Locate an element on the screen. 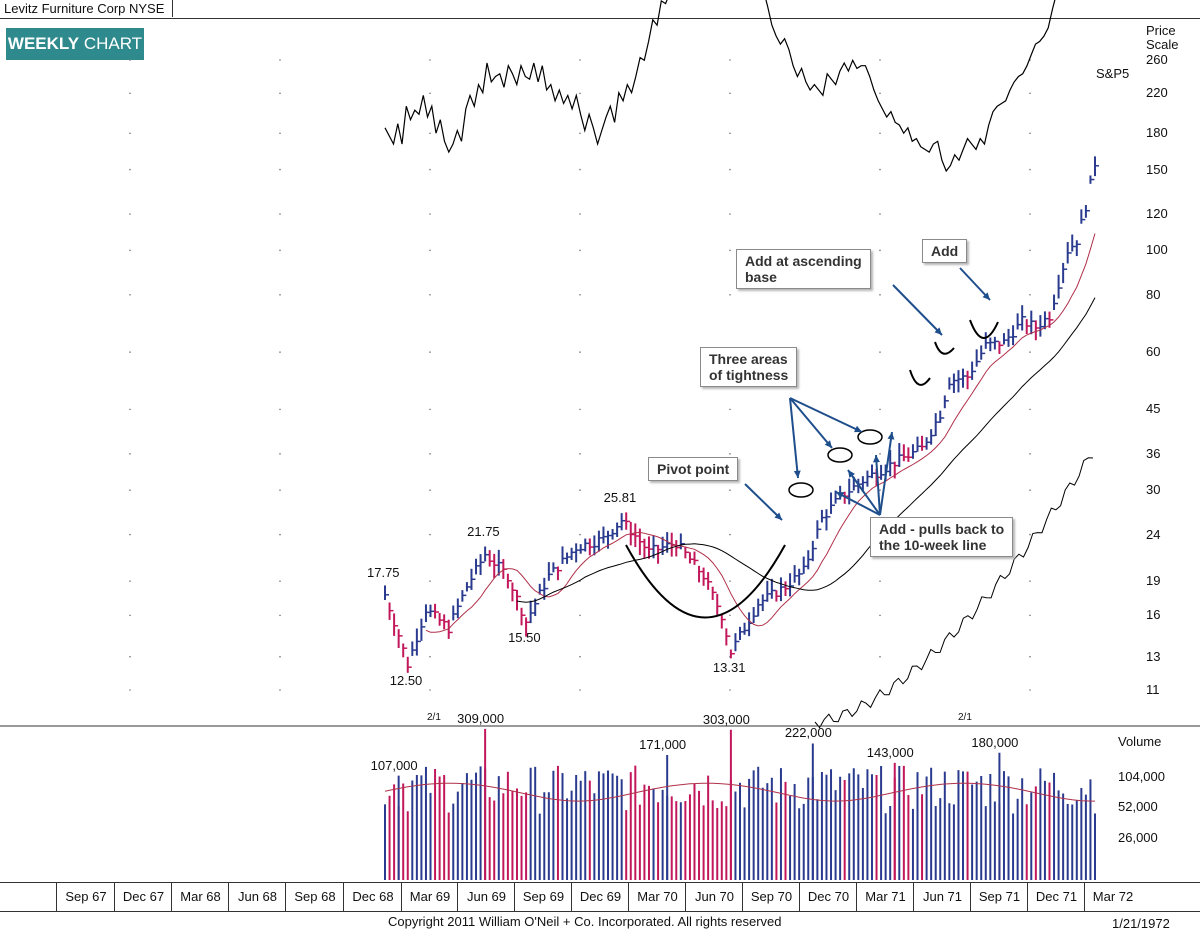  volume-peak-label: 171,000 is located at coordinates (663, 744).